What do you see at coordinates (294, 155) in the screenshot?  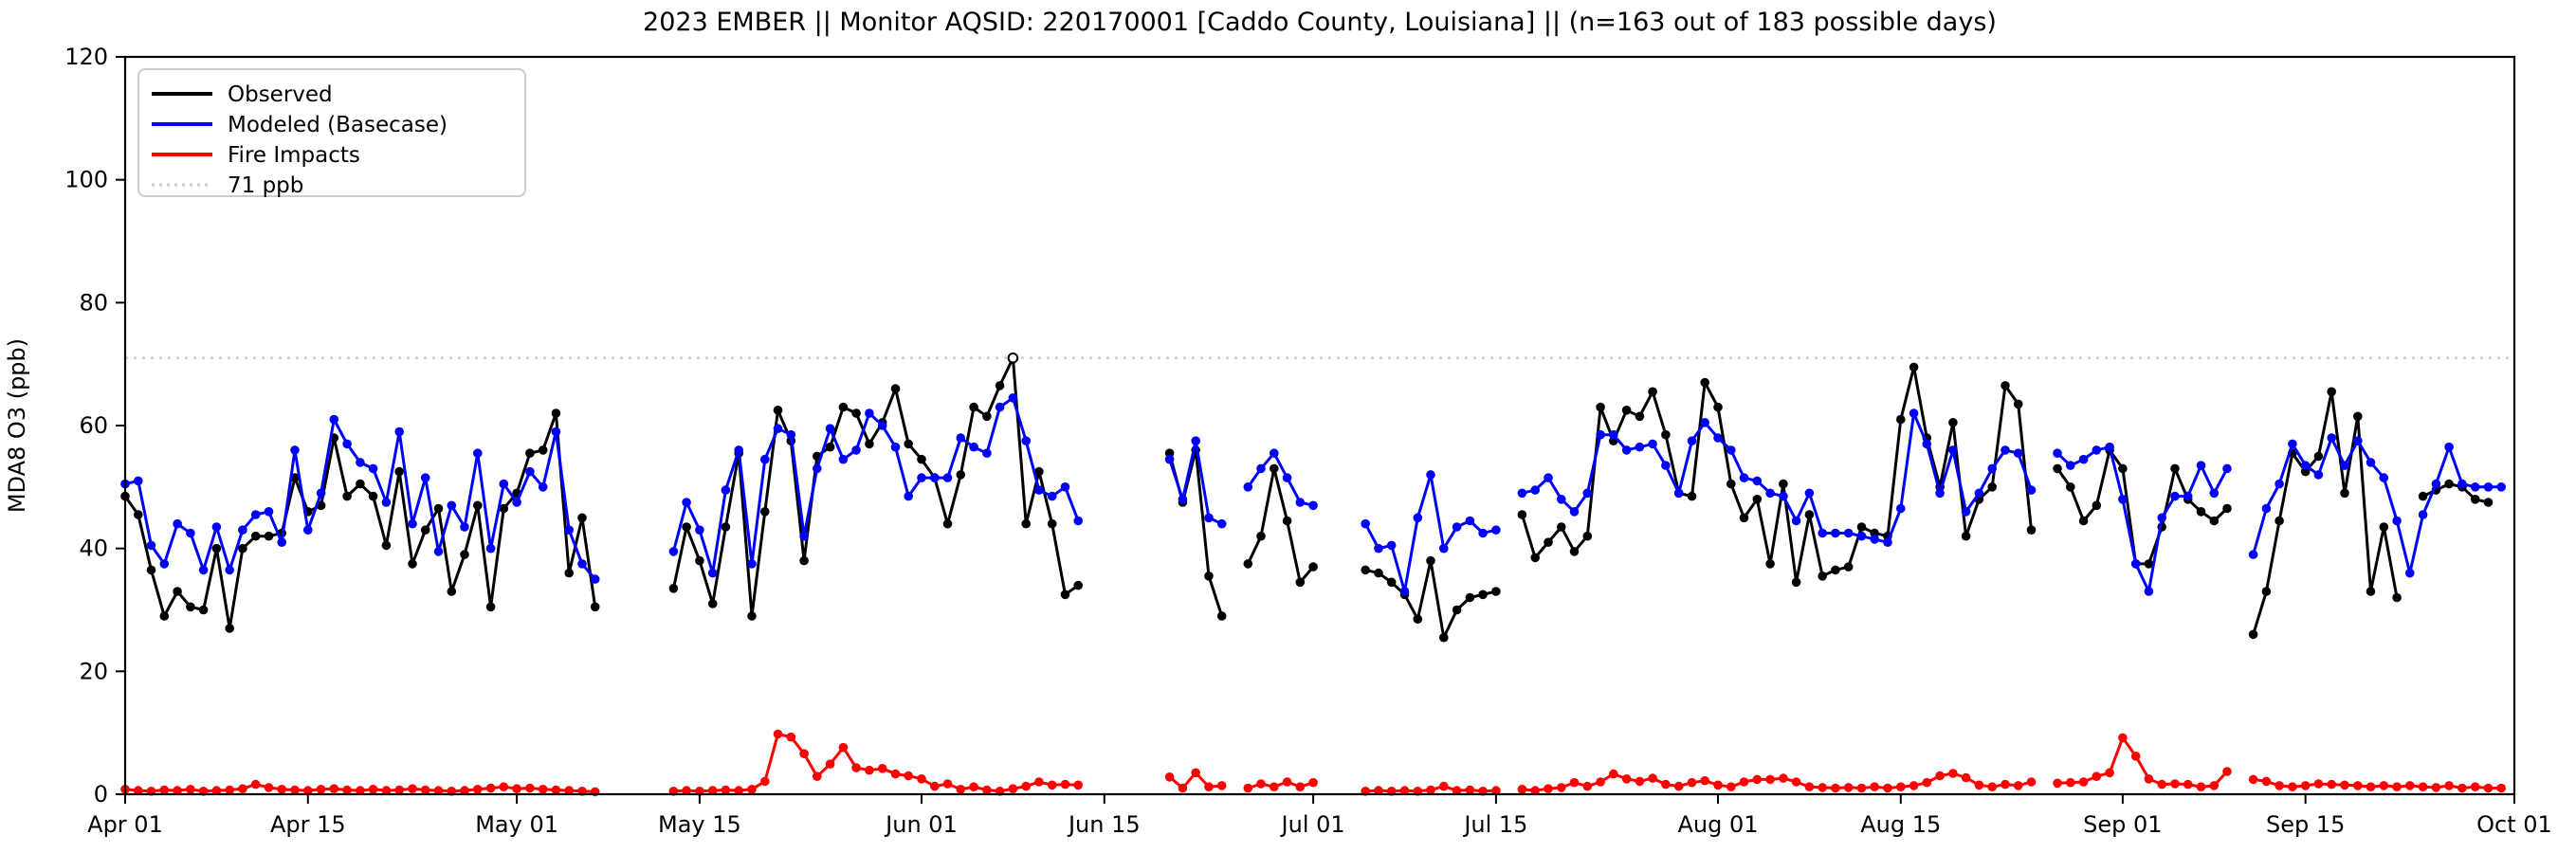 I see `legend-label-fire: Fire Impacts` at bounding box center [294, 155].